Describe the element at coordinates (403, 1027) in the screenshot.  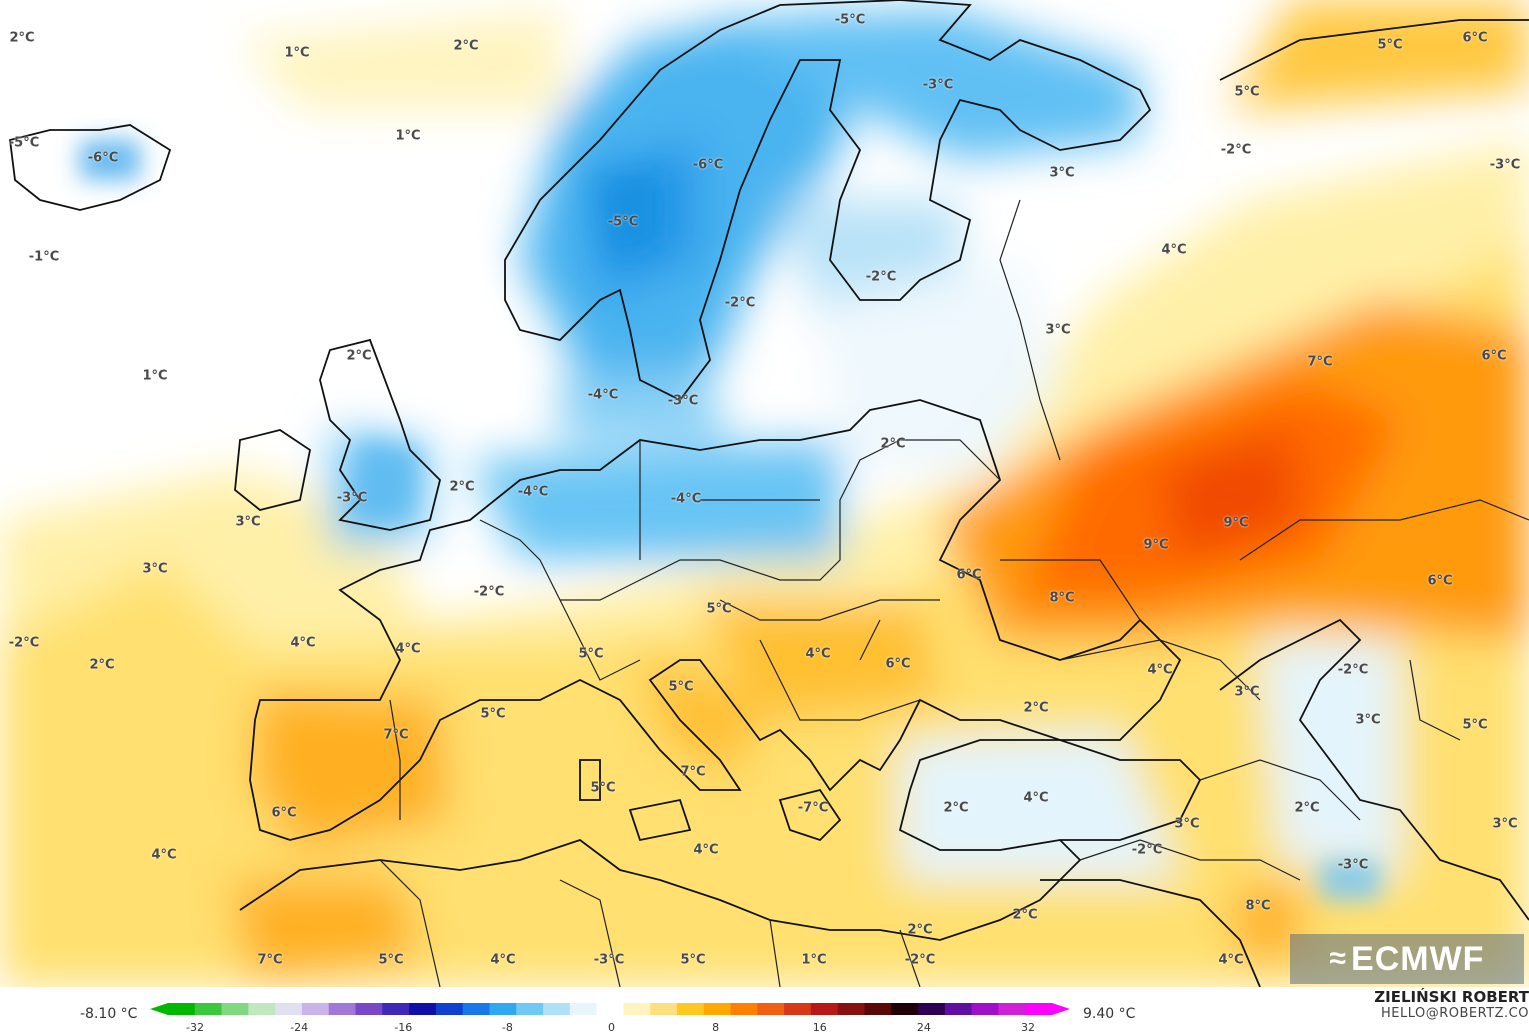
I see `colorbar-tick: -16` at that location.